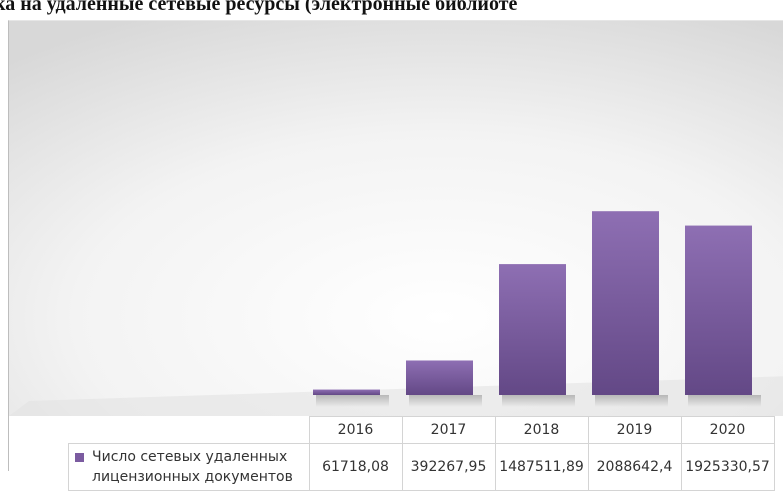  I want to click on category-label-2016: 2016, so click(355, 430).